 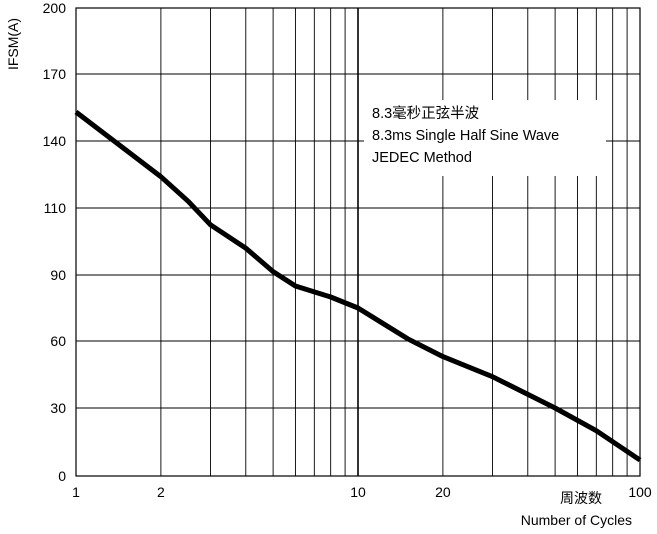 I want to click on x-tick-label: 10, so click(x=358, y=492).